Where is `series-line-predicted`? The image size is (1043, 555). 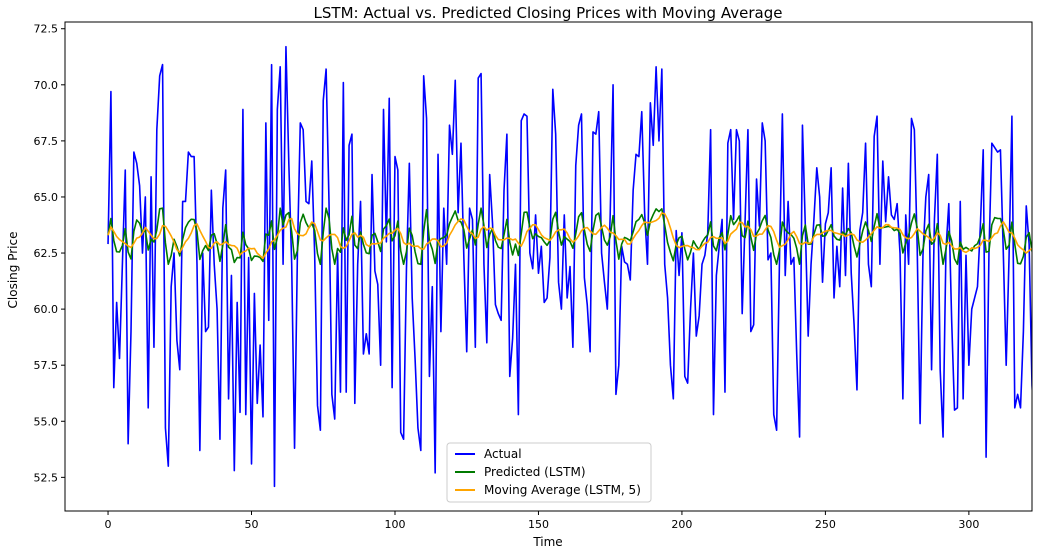
series-line-predicted is located at coordinates (569, 236).